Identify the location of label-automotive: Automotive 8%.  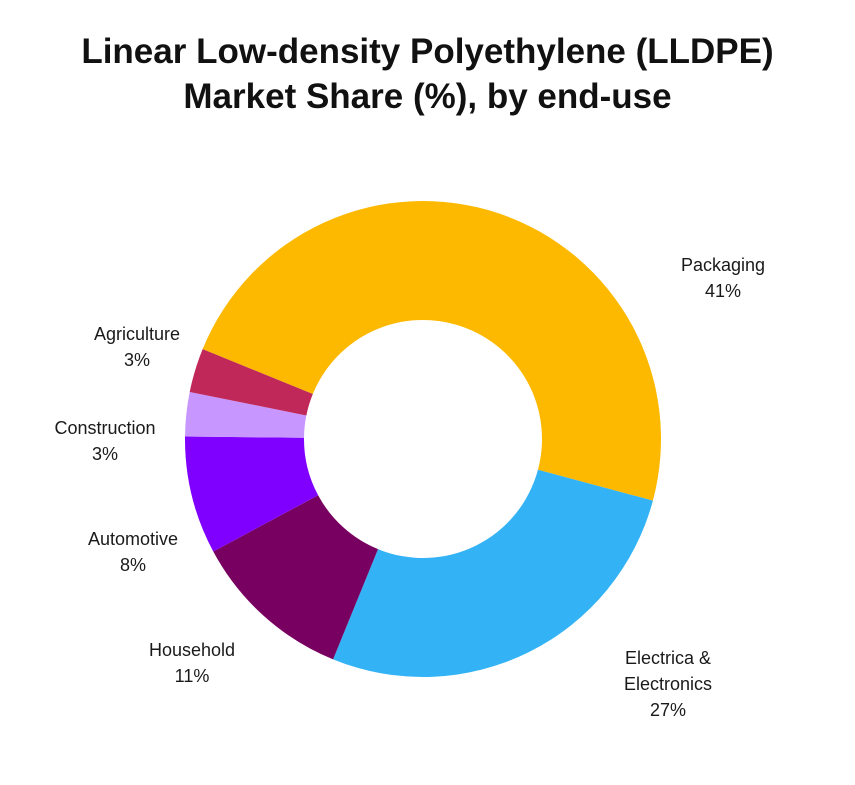
(133, 552).